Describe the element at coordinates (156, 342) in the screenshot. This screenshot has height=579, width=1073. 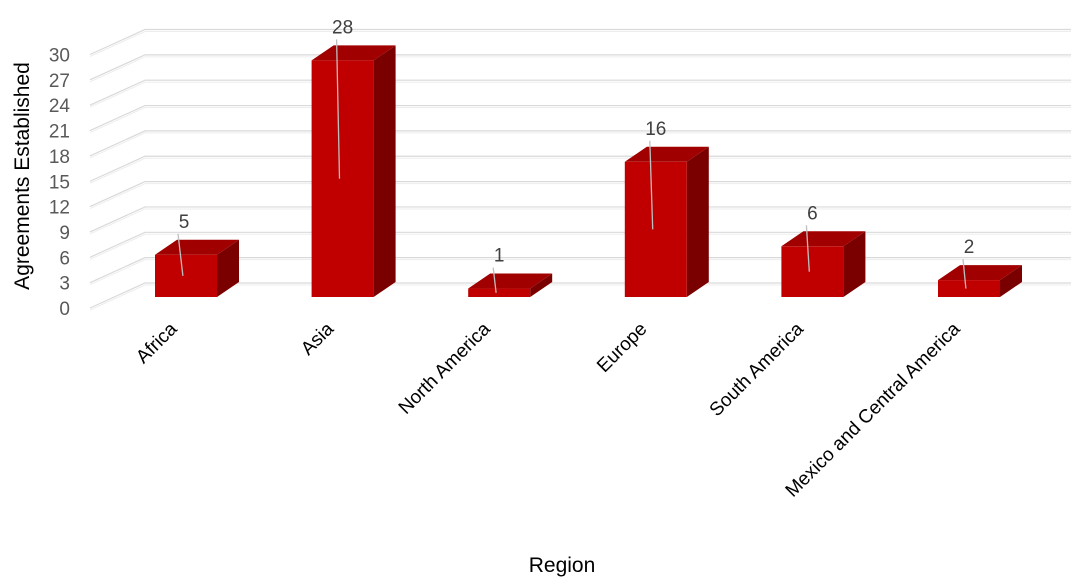
I see `x-category-label: Africa` at that location.